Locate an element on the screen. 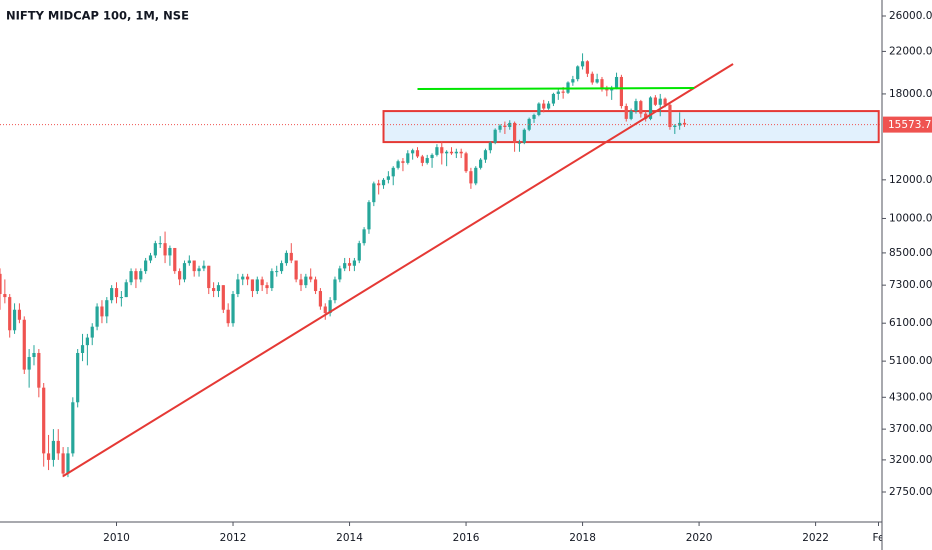 Image resolution: width=932 pixels, height=550 pixels. last-price-label: 15573.70 is located at coordinates (910, 125).